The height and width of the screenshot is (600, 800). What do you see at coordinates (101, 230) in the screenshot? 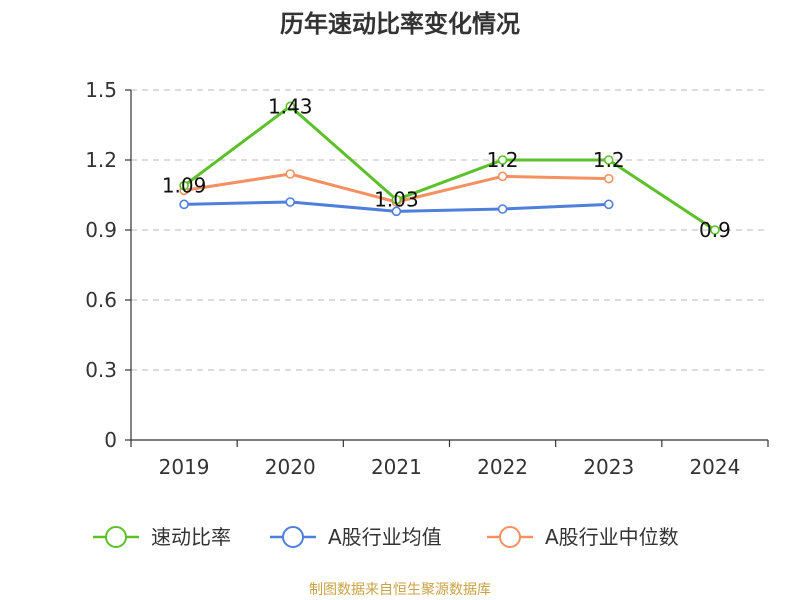
I see `y-tick-label: 0.9` at bounding box center [101, 230].